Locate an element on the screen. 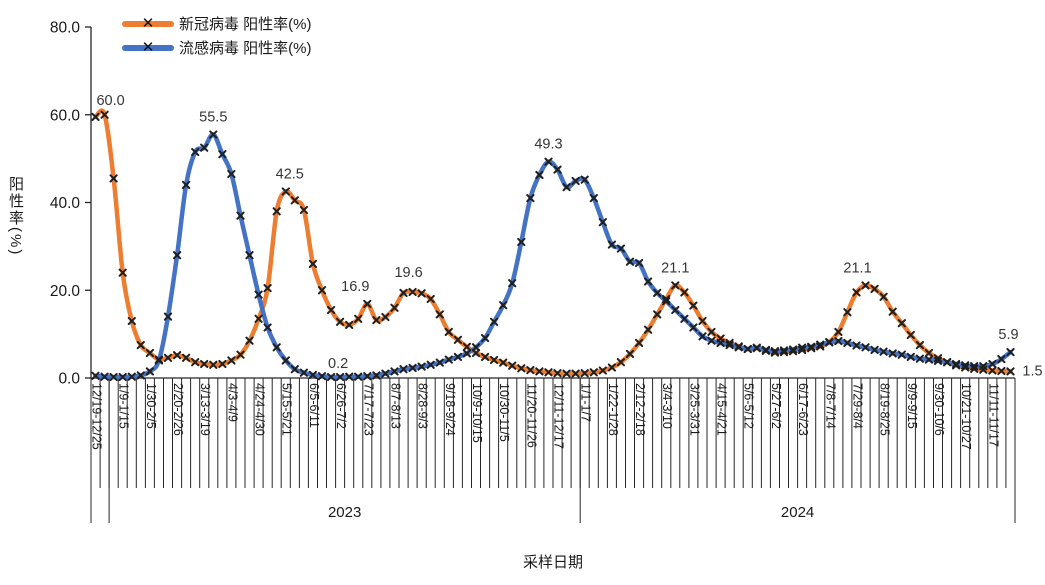 This screenshot has width=1045, height=585. svg-text: 7/29-8/4 is located at coordinates (857, 406).